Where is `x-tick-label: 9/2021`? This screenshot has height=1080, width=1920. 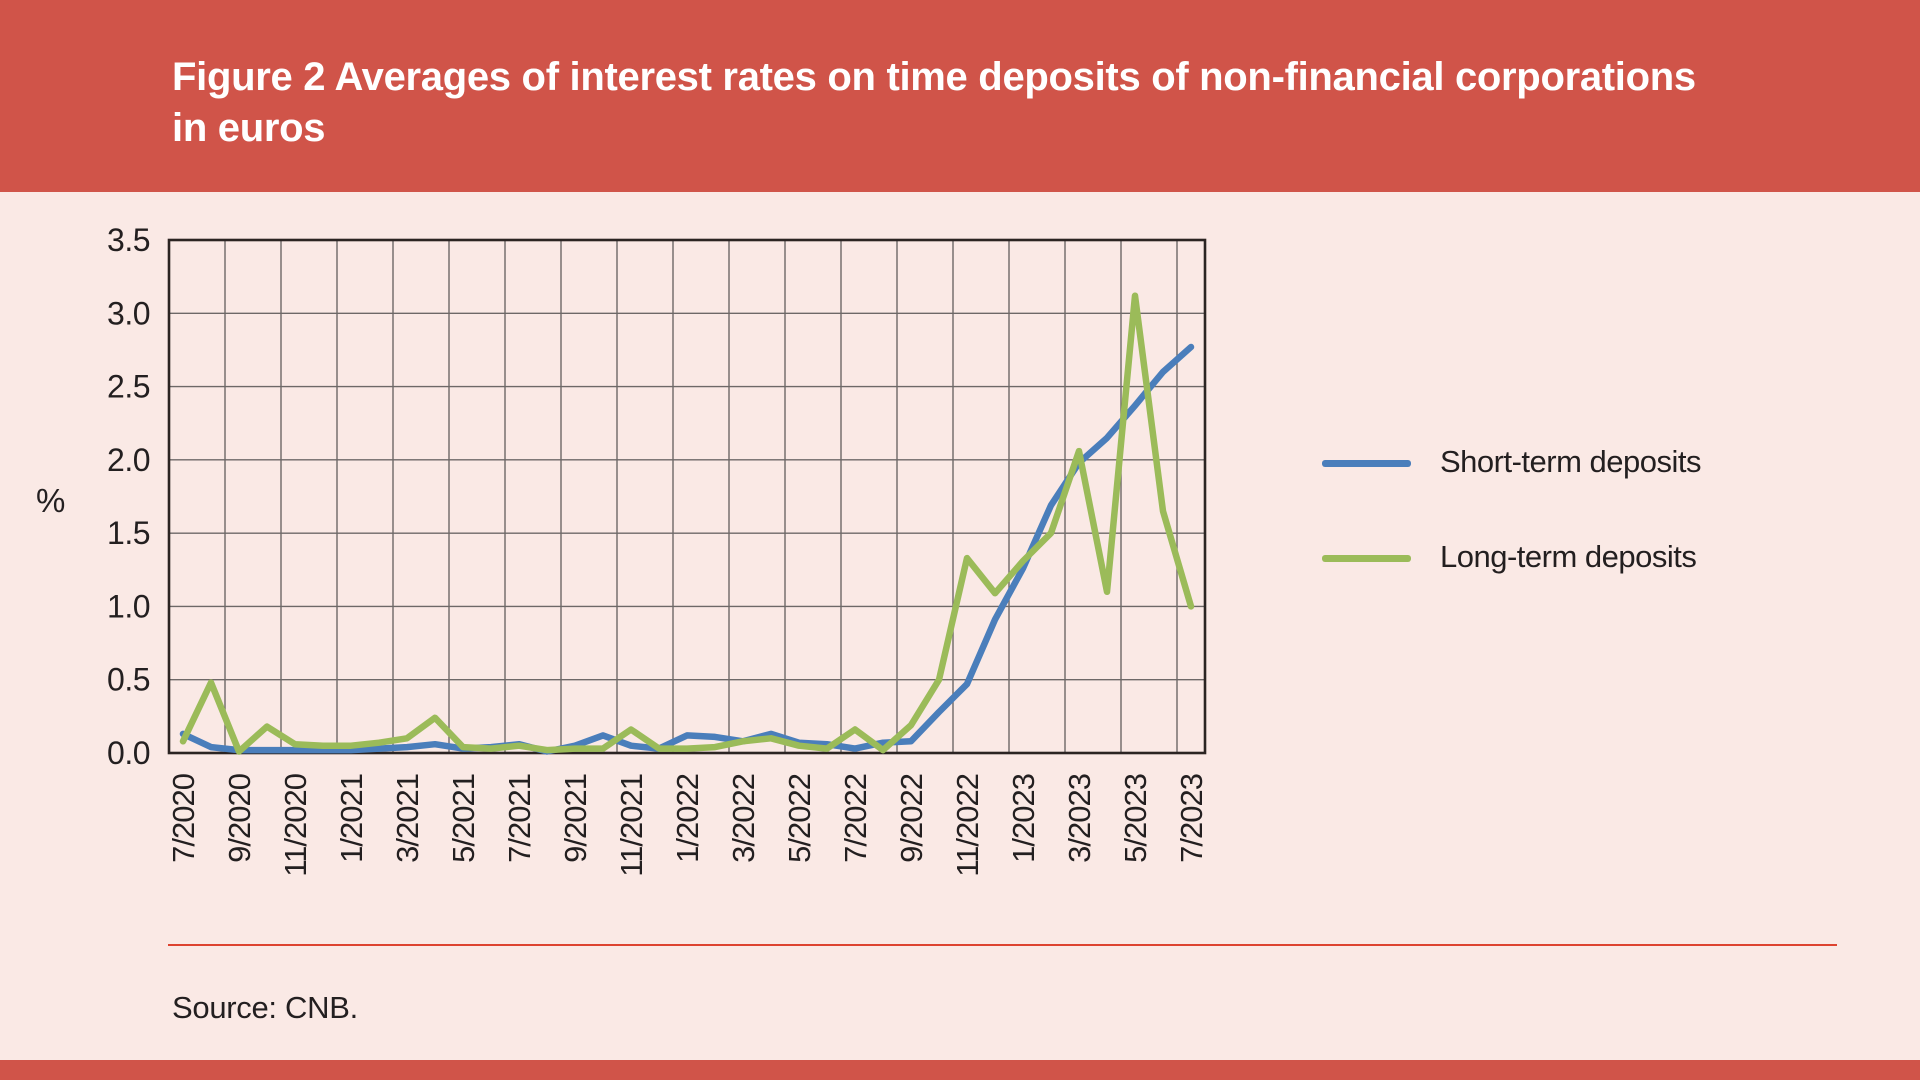 x-tick-label: 9/2021 is located at coordinates (575, 818).